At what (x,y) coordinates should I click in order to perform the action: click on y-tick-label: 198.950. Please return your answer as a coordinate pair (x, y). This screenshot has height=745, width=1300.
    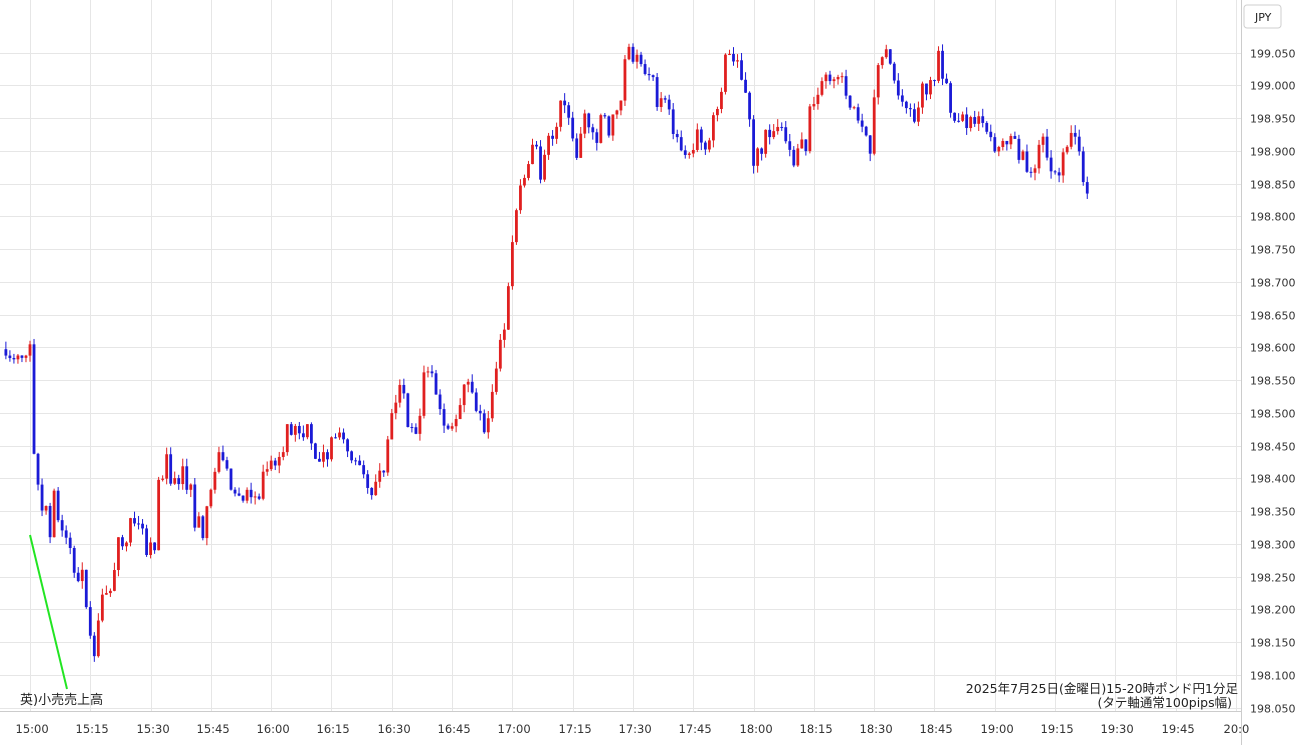
    Looking at the image, I should click on (1273, 119).